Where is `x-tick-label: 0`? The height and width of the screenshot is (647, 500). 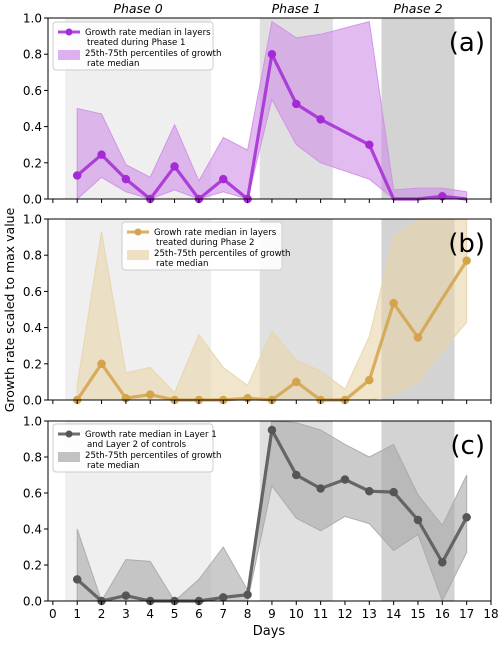
x-tick-label: 0 is located at coordinates (53, 614).